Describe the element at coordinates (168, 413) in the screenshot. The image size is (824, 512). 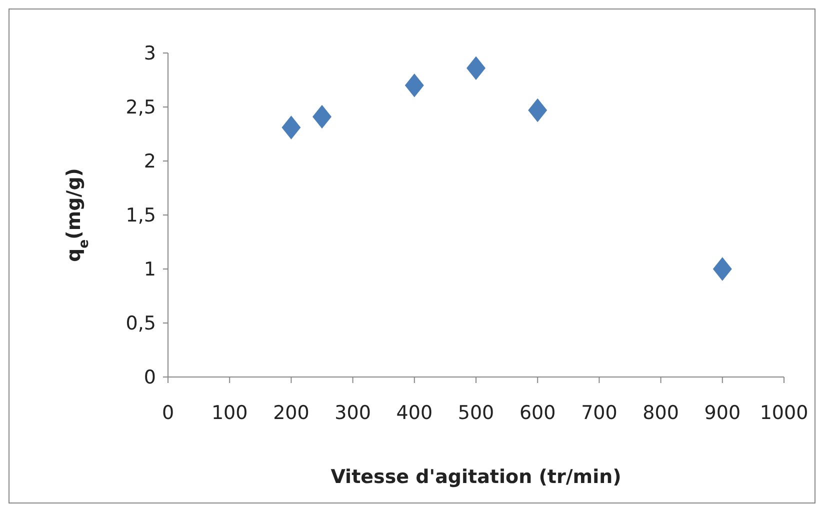
I see `x-tick-label: 0` at that location.